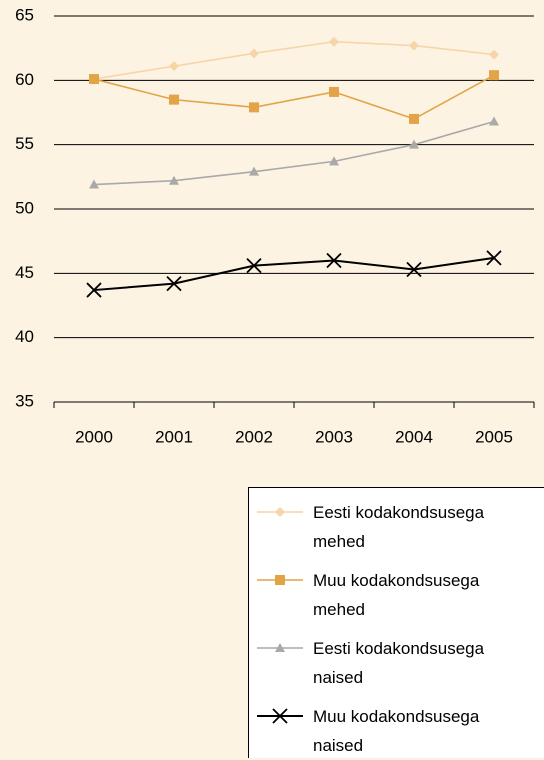  What do you see at coordinates (24, 336) in the screenshot?
I see `y-tick-label: 40` at bounding box center [24, 336].